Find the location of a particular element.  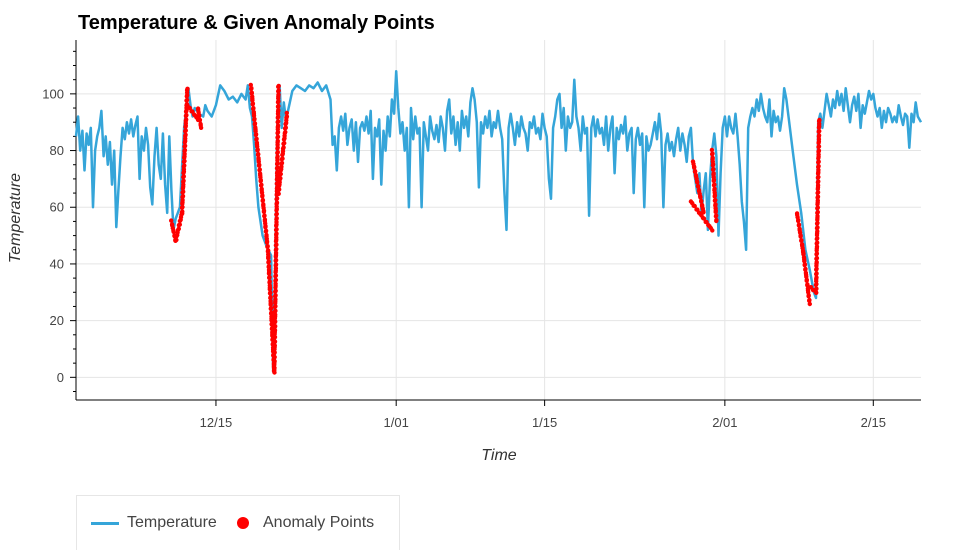

y-tick-label: 0 is located at coordinates (60, 377).